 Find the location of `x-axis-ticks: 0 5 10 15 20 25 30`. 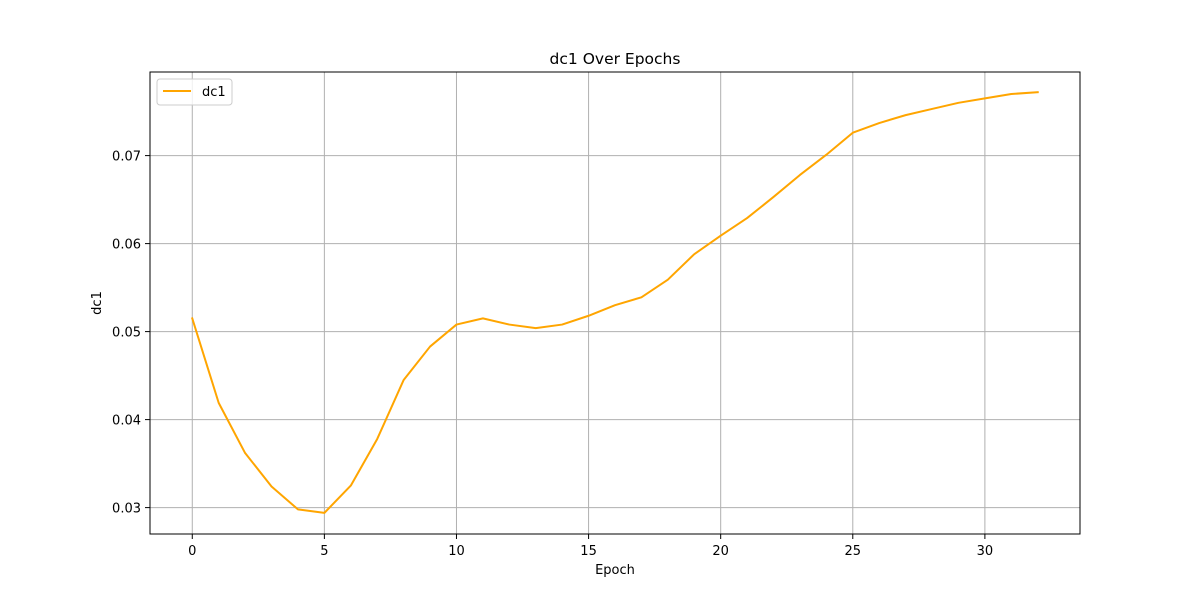

x-axis-ticks: 0 5 10 15 20 25 30 is located at coordinates (590, 546).